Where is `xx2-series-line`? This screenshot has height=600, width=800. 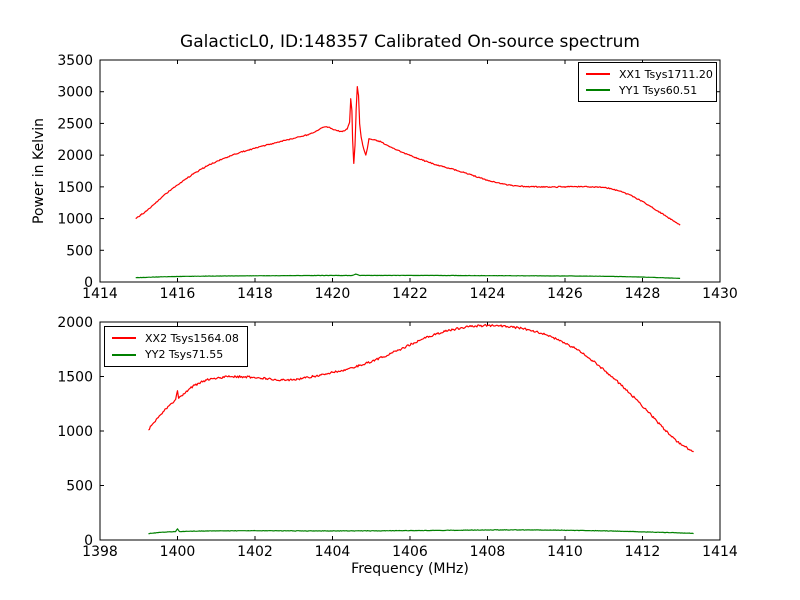
xx2-series-line is located at coordinates (421, 388).